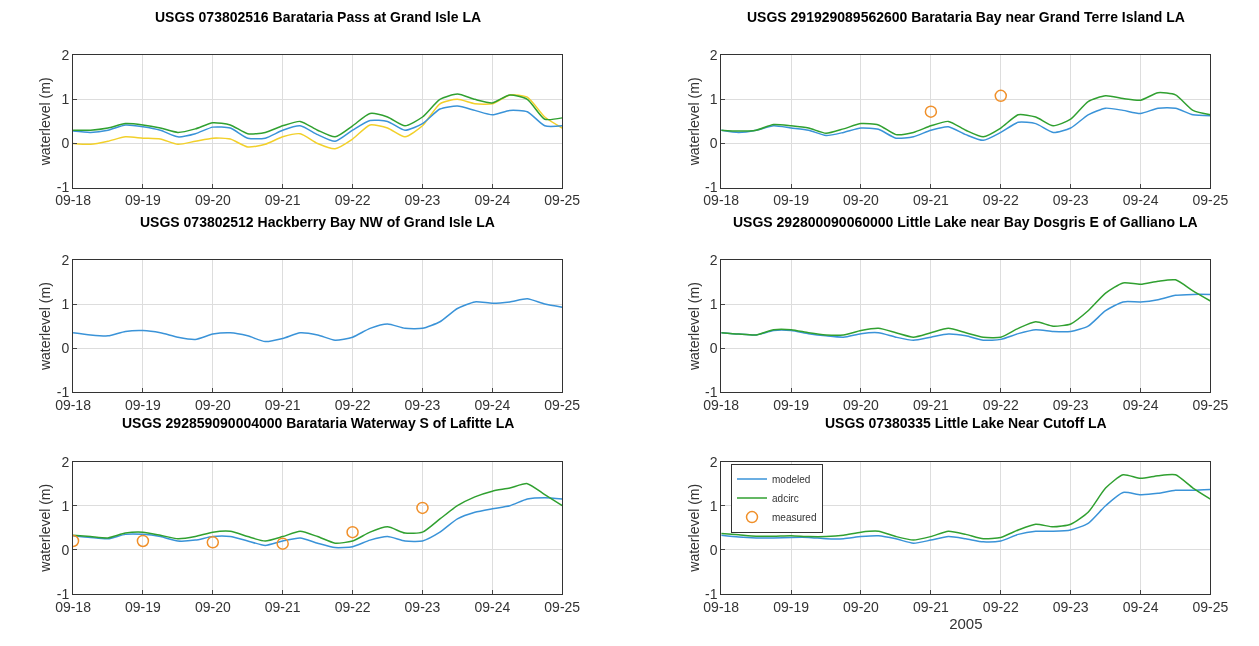 Image resolution: width=1259 pixels, height=646 pixels. I want to click on legend-label: modeled, so click(791, 479).